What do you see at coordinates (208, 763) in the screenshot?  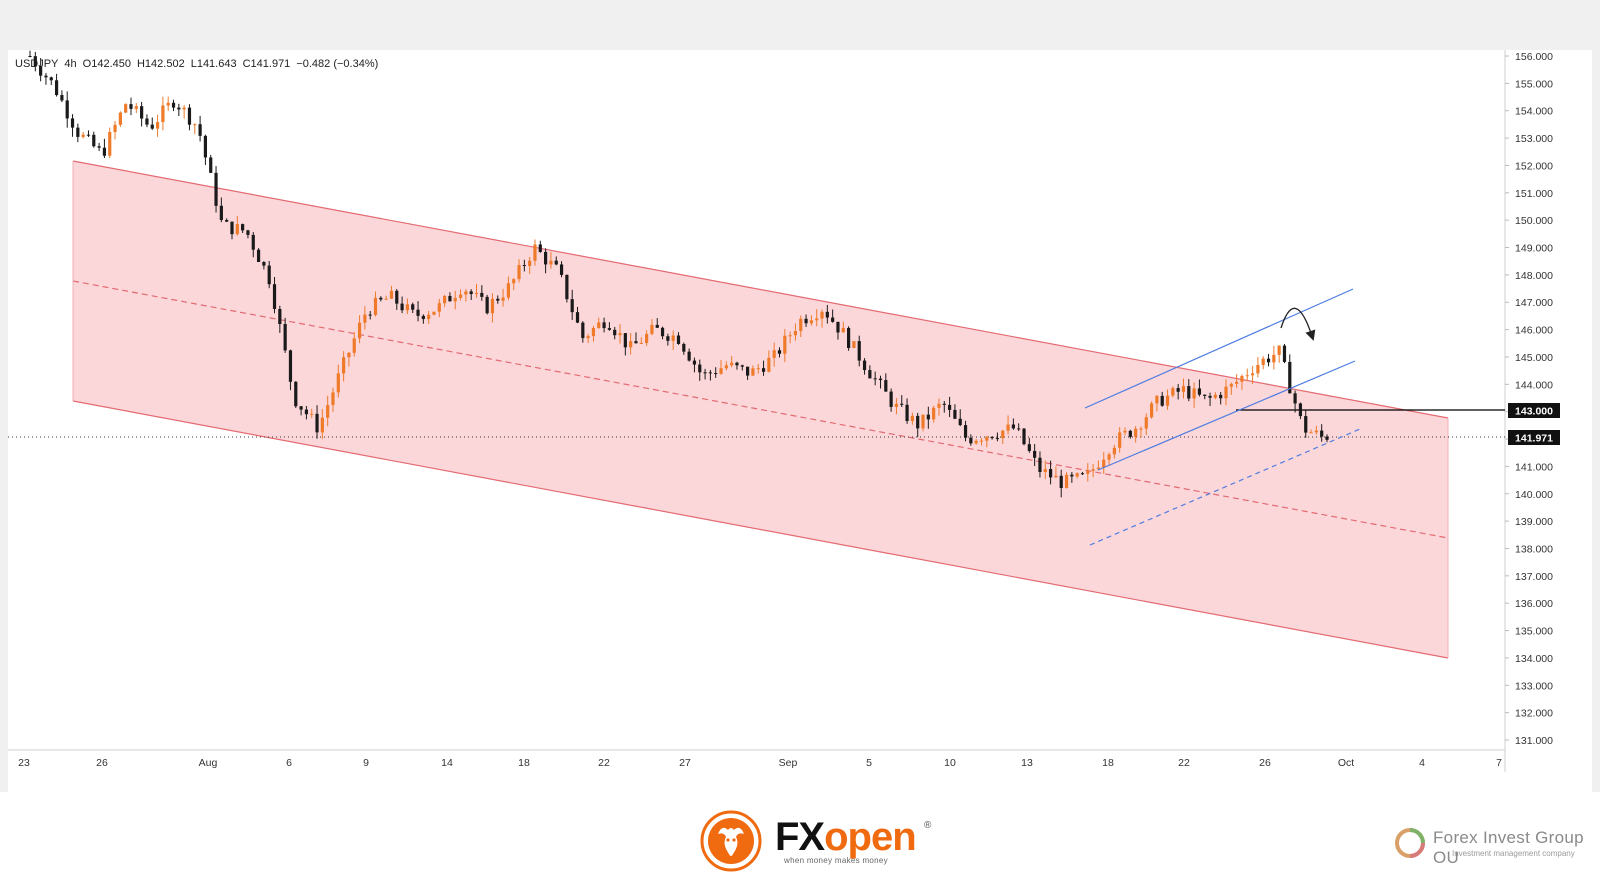 I see `x-tick-label: Aug` at bounding box center [208, 763].